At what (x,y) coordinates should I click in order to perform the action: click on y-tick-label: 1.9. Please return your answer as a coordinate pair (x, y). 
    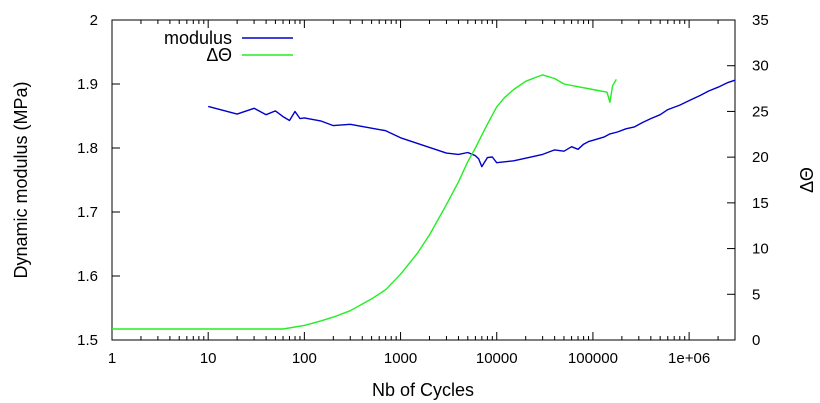
    Looking at the image, I should click on (87, 84).